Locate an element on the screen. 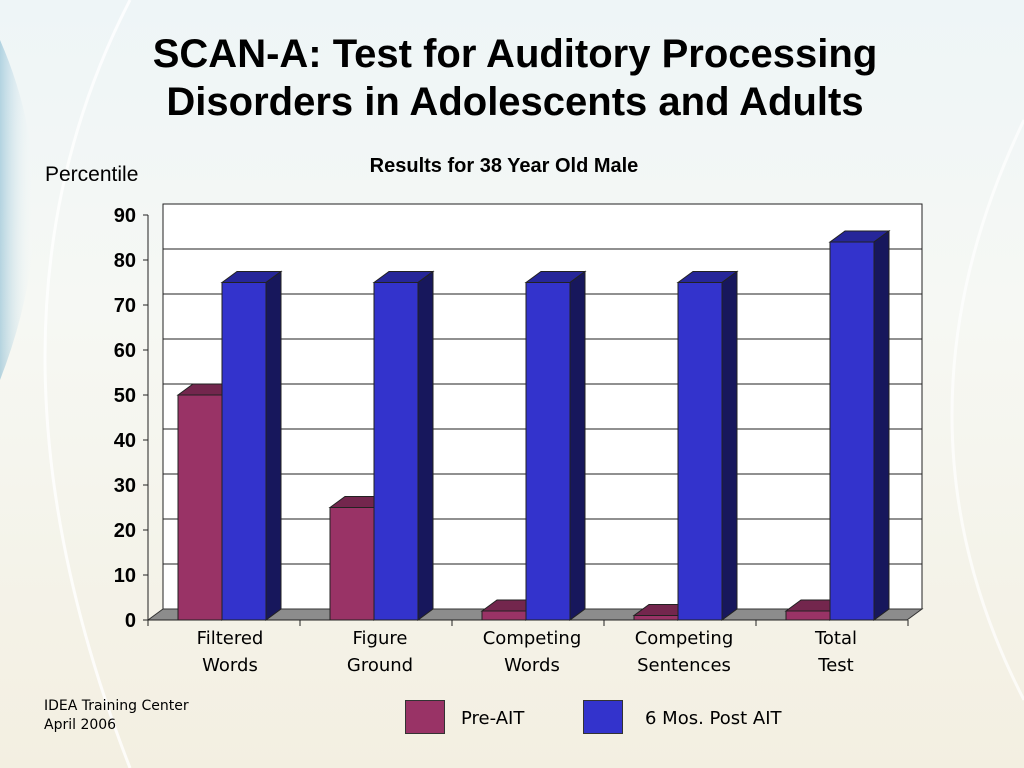 The height and width of the screenshot is (768, 1024). title-line-2: Disorders in Adolescents and Adults is located at coordinates (515, 102).